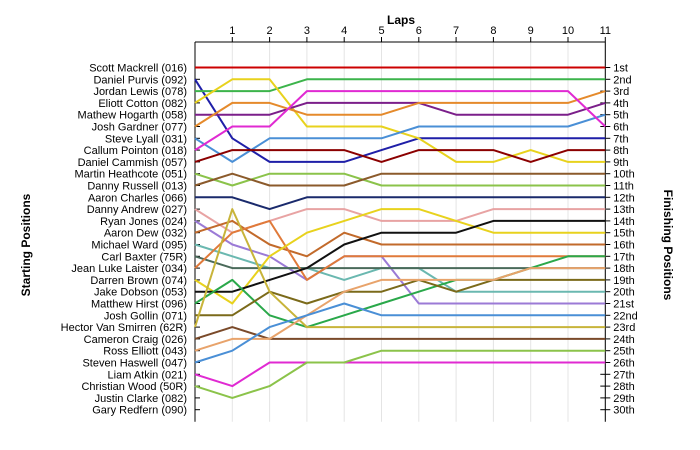 Image resolution: width=700 pixels, height=450 pixels. I want to click on lap-tick-label: 4, so click(344, 31).